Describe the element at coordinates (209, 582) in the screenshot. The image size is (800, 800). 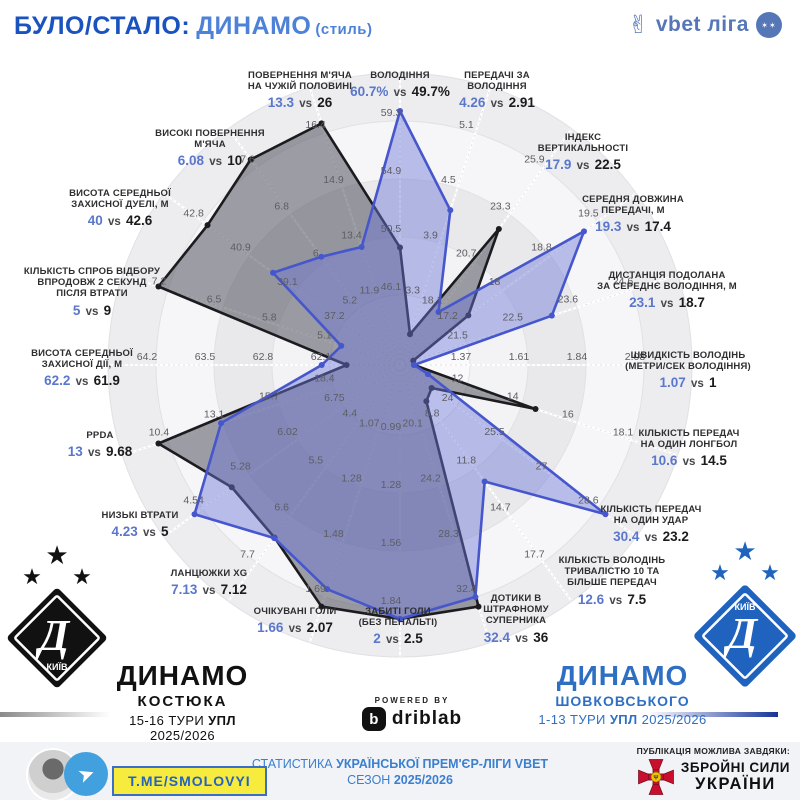
I see `stat-label-12: ЛАНЦЮЖКИ XG 7.13 vs 7.12` at that location.